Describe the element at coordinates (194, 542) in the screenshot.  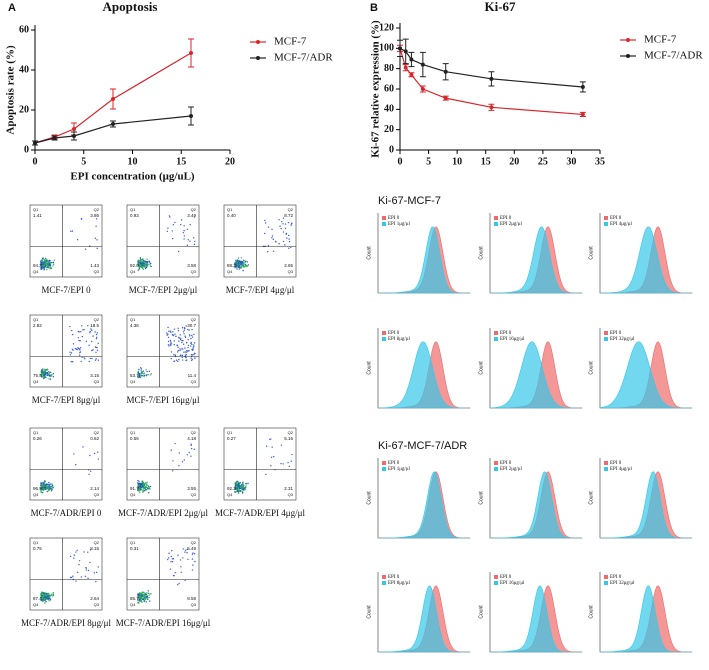
I see `quadrant-name: Q2` at that location.